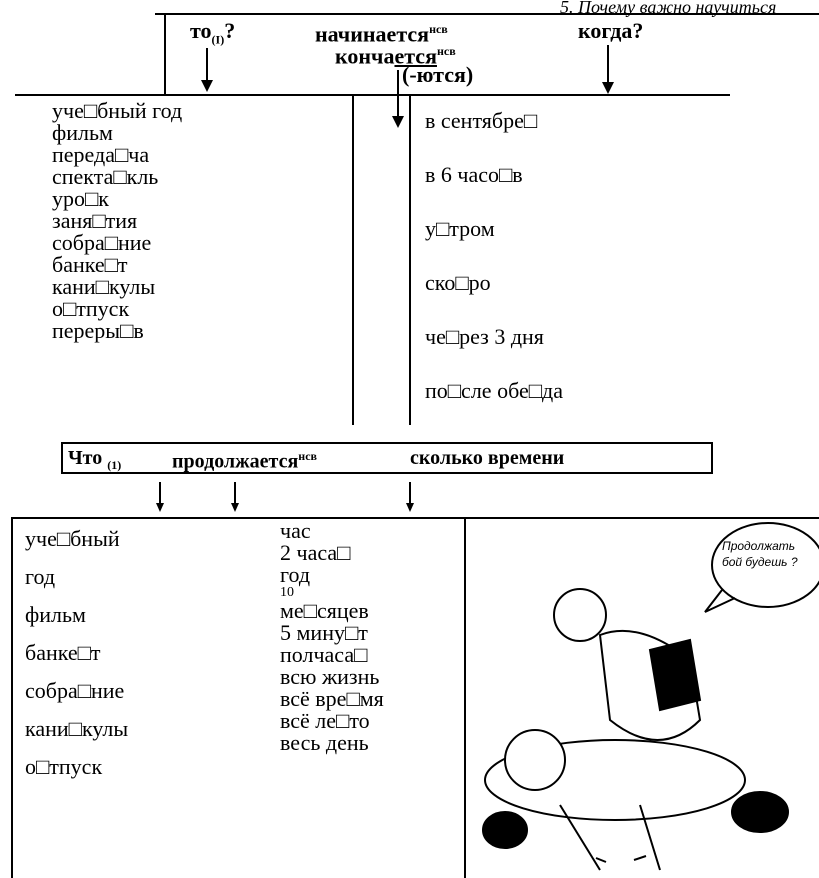  I want to click on text: конча, so click(365, 56).